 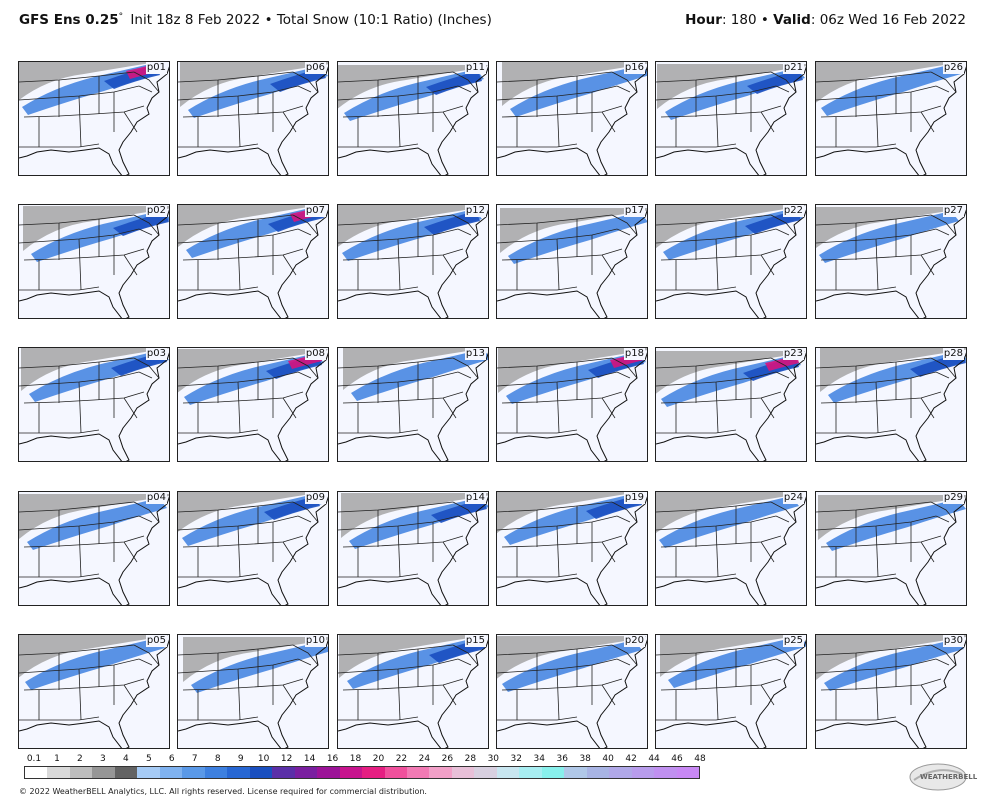 I want to click on member-label: p06, so click(x=315, y=68).